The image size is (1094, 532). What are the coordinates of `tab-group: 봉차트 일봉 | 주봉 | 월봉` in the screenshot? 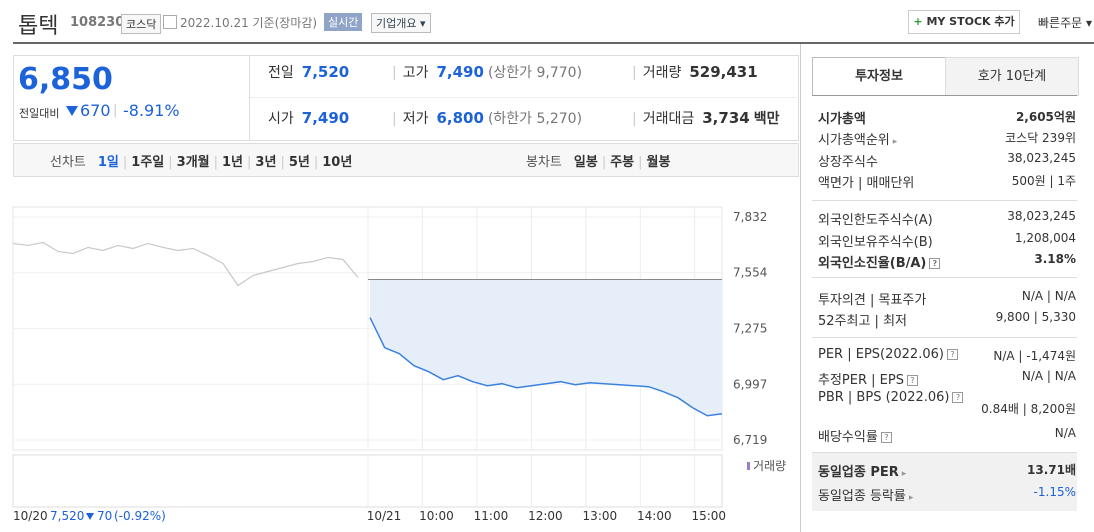 It's located at (598, 160).